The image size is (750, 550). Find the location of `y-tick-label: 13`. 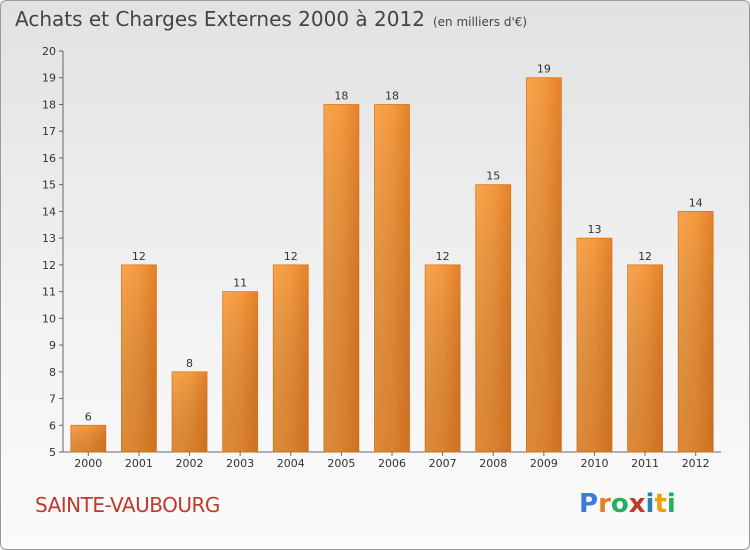

y-tick-label: 13 is located at coordinates (49, 238).